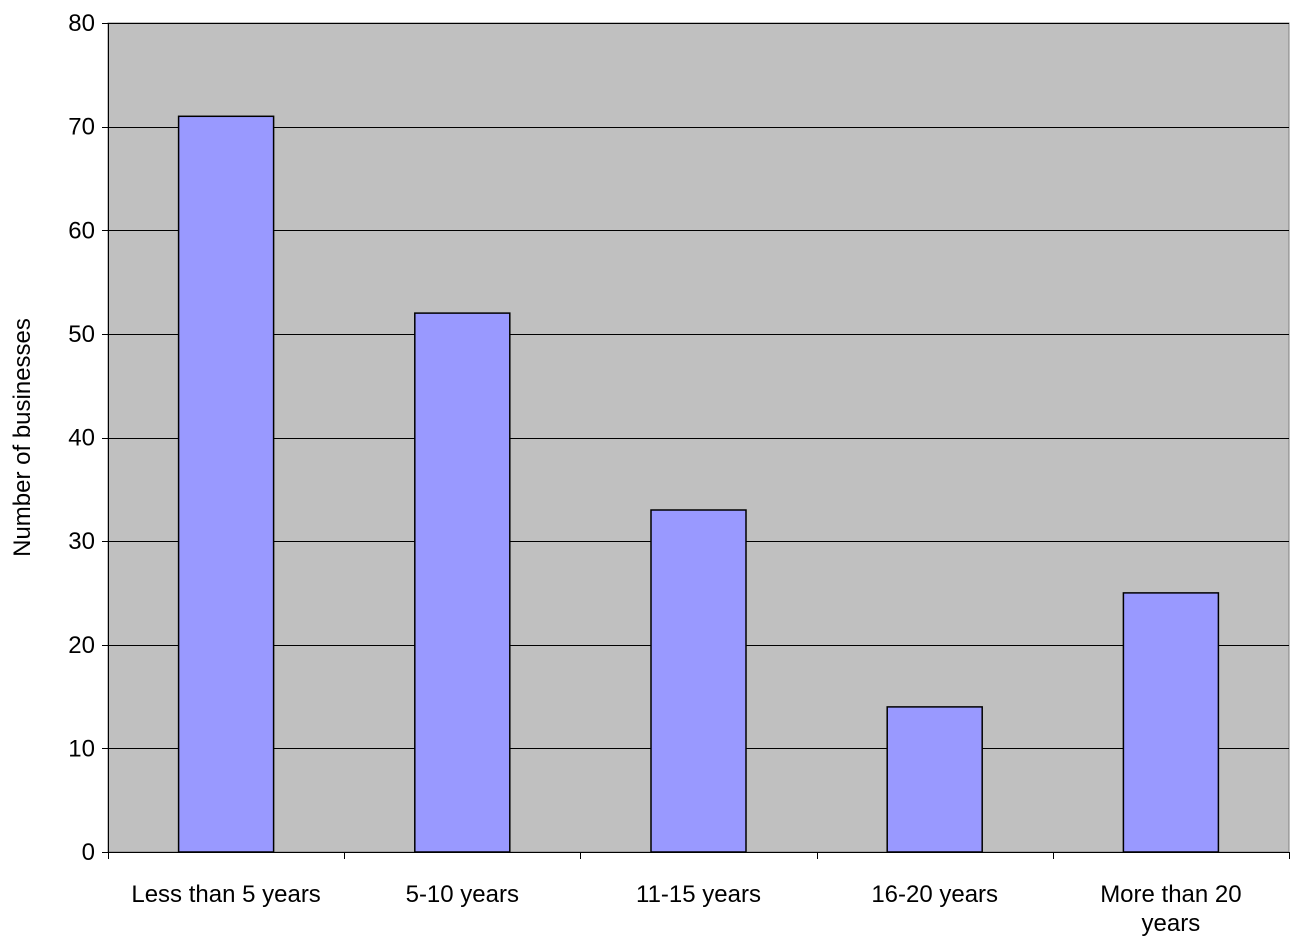  Describe the element at coordinates (81, 541) in the screenshot. I see `y-tick-label: 30` at that location.